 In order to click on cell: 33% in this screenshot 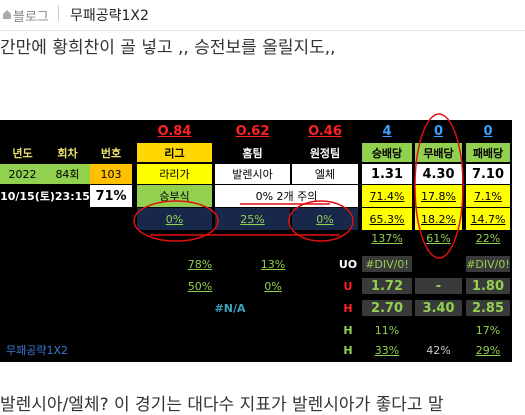, I will do `click(387, 350)`.